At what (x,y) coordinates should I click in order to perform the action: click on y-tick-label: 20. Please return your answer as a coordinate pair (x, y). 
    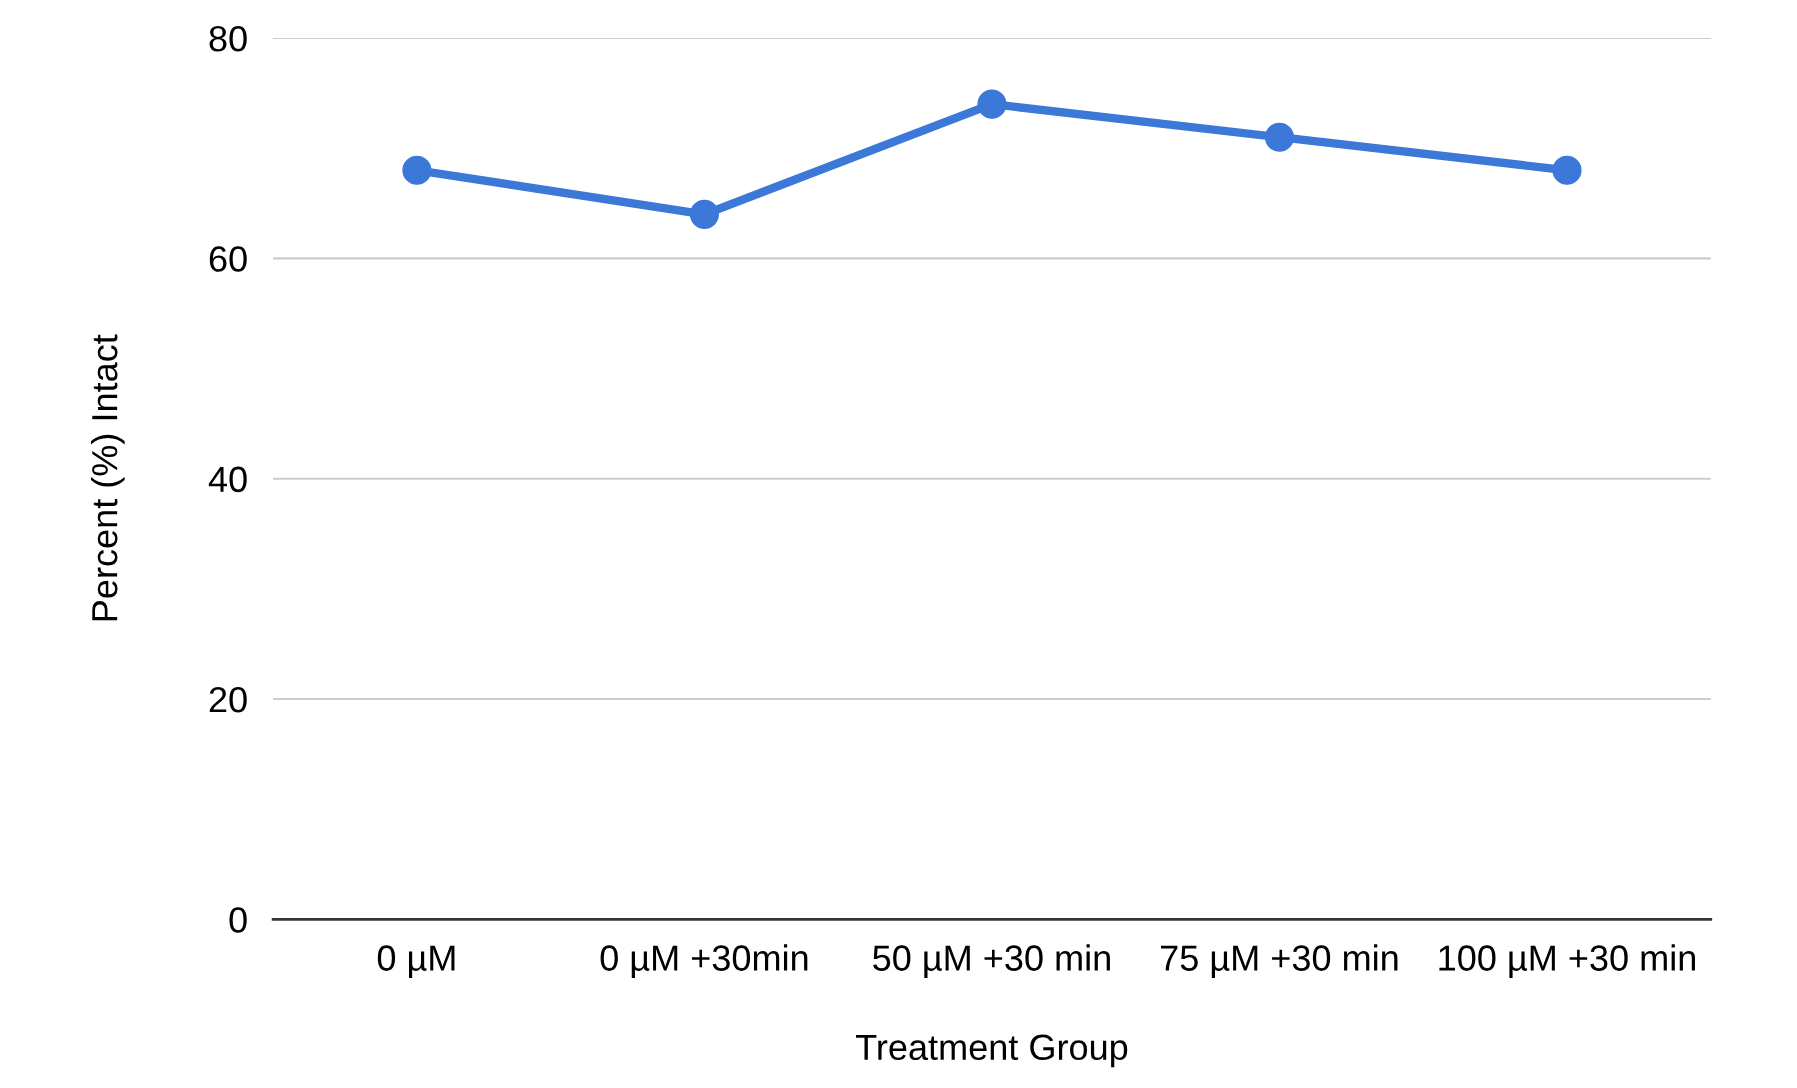
    Looking at the image, I should click on (228, 699).